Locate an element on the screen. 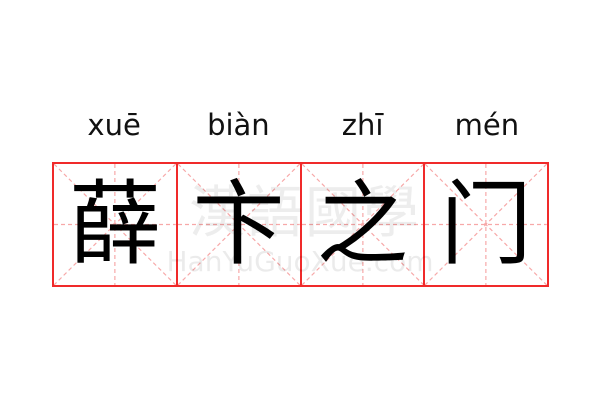 The image size is (600, 400). character-3: 之 is located at coordinates (362, 224).